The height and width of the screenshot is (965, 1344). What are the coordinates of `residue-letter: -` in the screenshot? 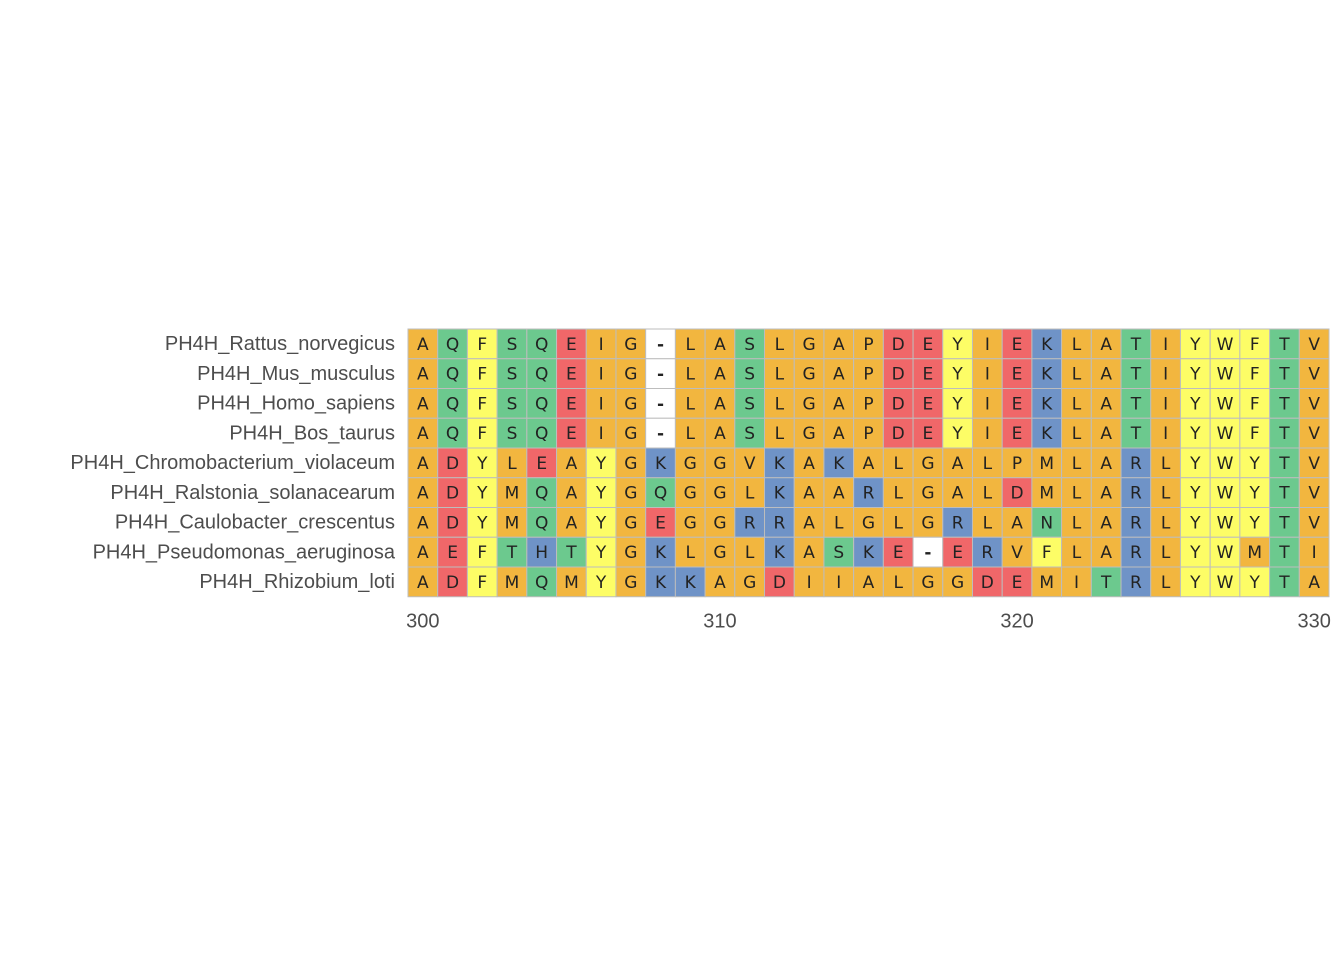 It's located at (660, 345).